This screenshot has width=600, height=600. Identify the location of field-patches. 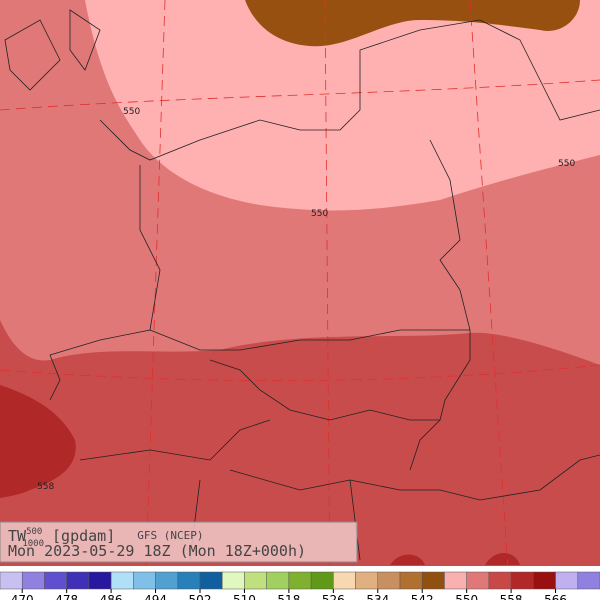
(455, 558).